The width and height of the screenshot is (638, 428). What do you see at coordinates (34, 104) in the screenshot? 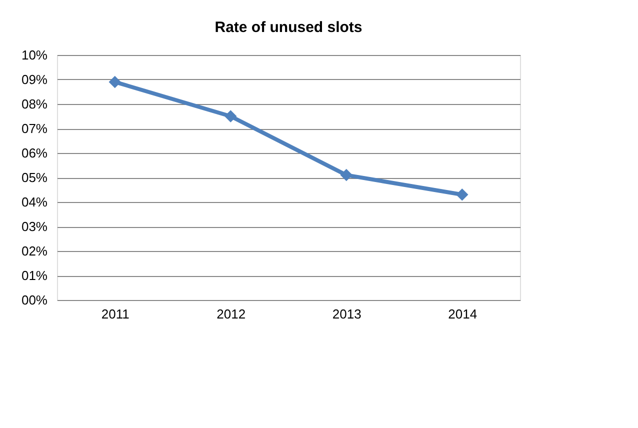
I see `y-tick-label: 08%` at bounding box center [34, 104].